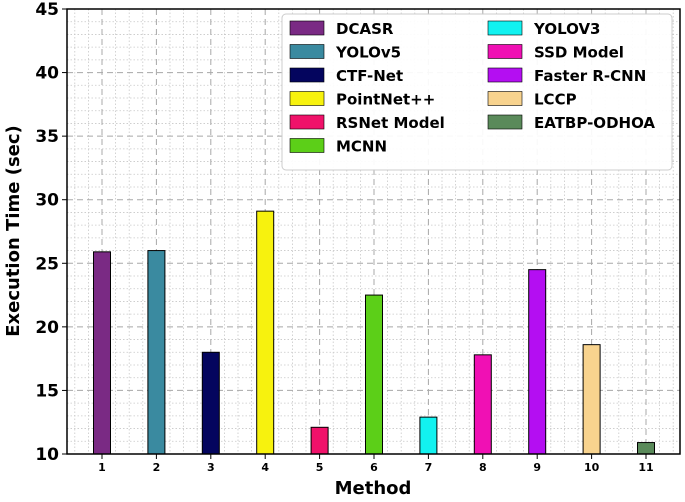  I want to click on legend-swatch-mcnn, so click(307, 145).